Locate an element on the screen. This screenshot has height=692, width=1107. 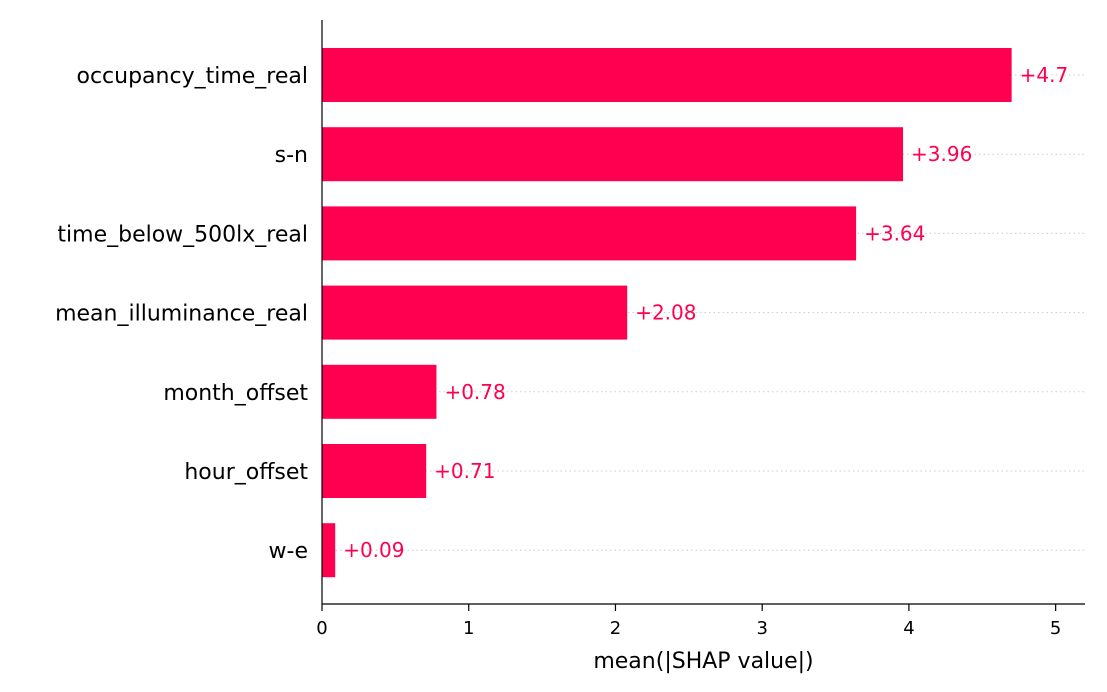
category-label: s-n is located at coordinates (291, 155).